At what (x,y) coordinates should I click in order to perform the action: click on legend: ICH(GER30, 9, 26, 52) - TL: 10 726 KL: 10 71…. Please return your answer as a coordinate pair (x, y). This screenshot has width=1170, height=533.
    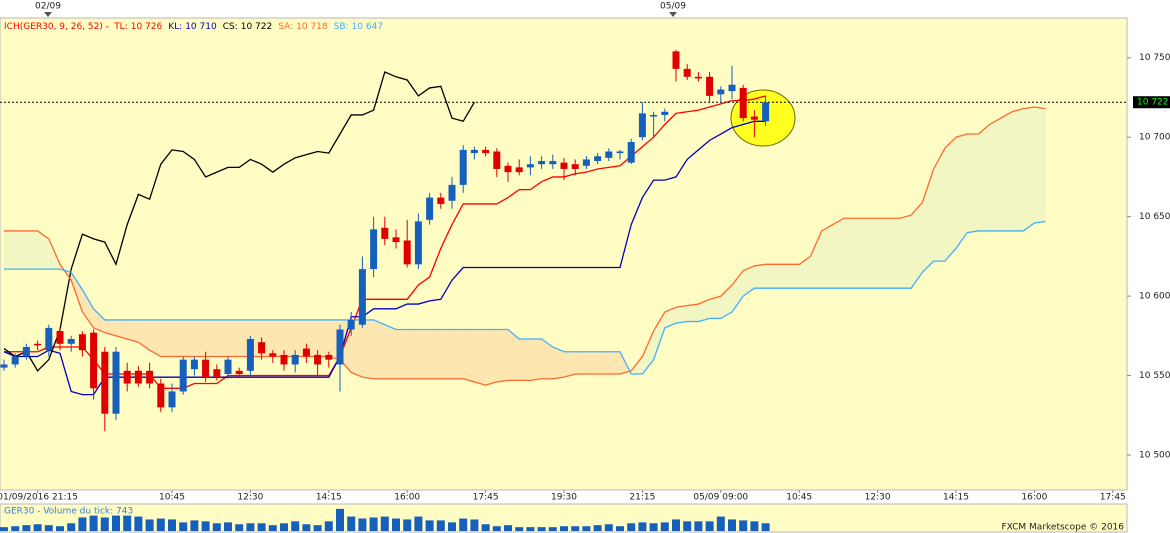
    Looking at the image, I should click on (193, 27).